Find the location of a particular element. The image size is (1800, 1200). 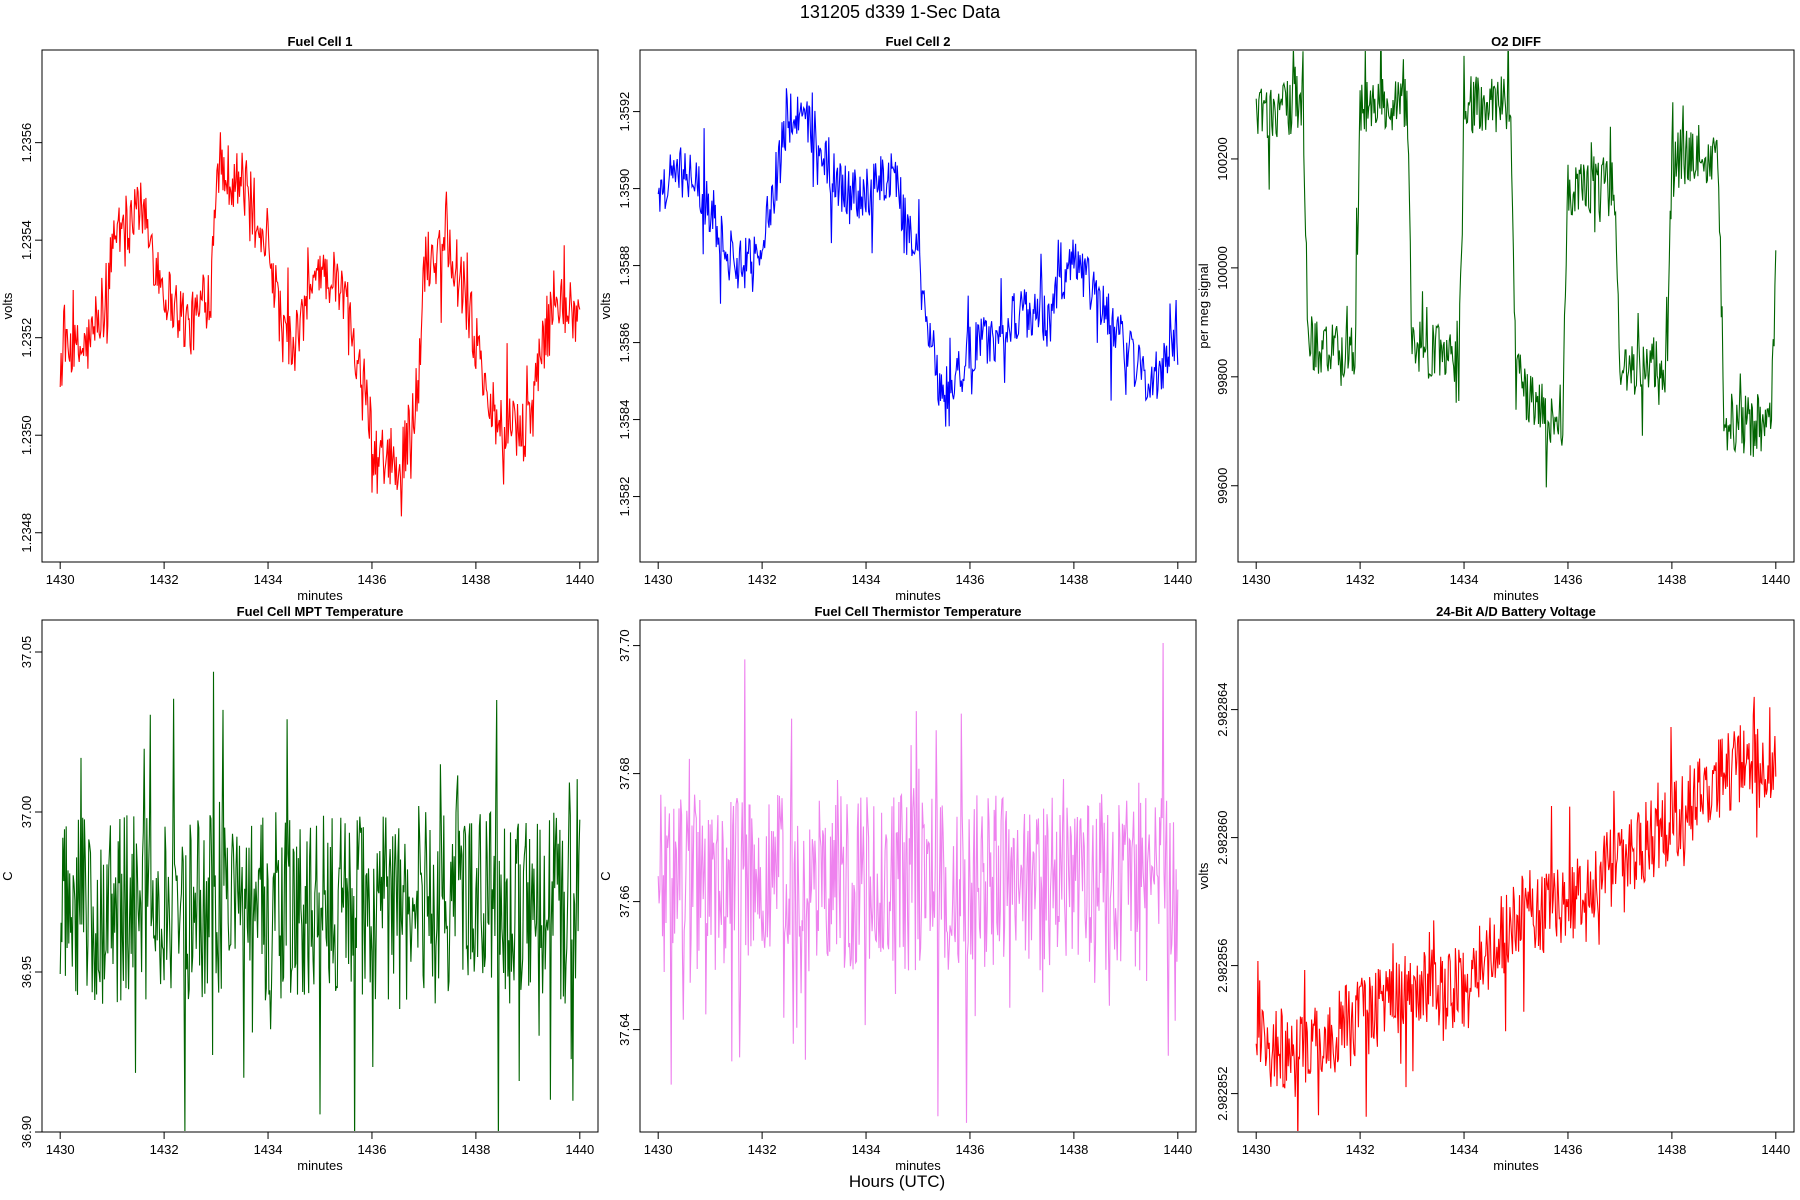

panel-title: 24-Bit A/D Battery Voltage is located at coordinates (1516, 611).